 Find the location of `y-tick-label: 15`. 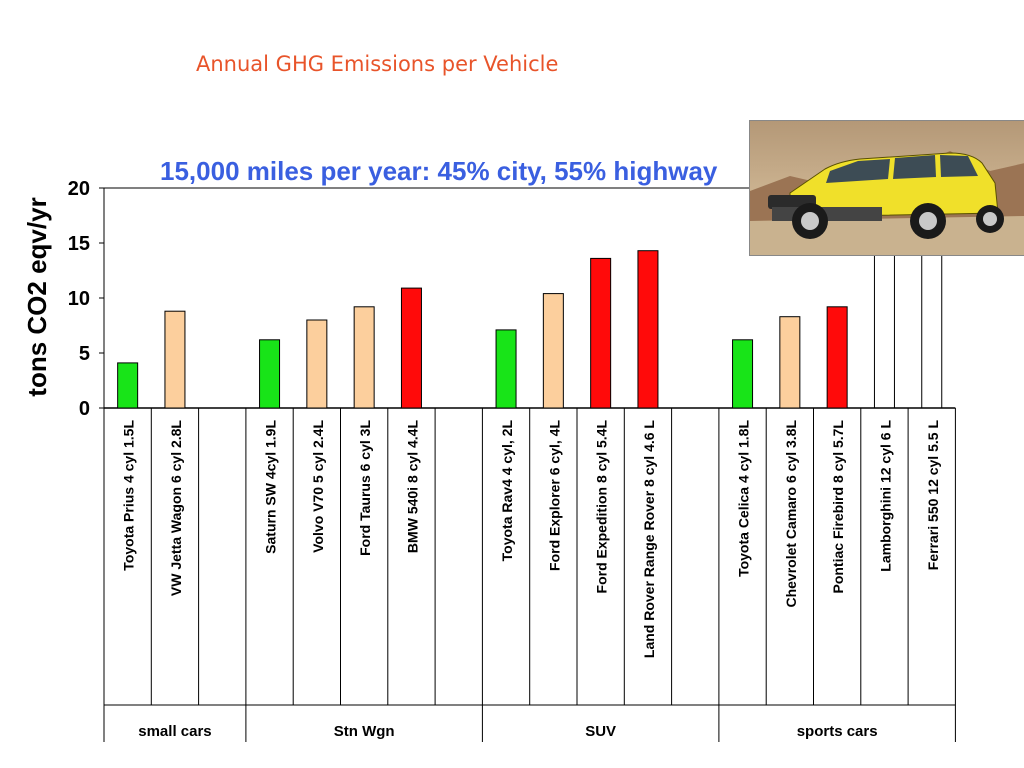

y-tick-label: 15 is located at coordinates (79, 244).